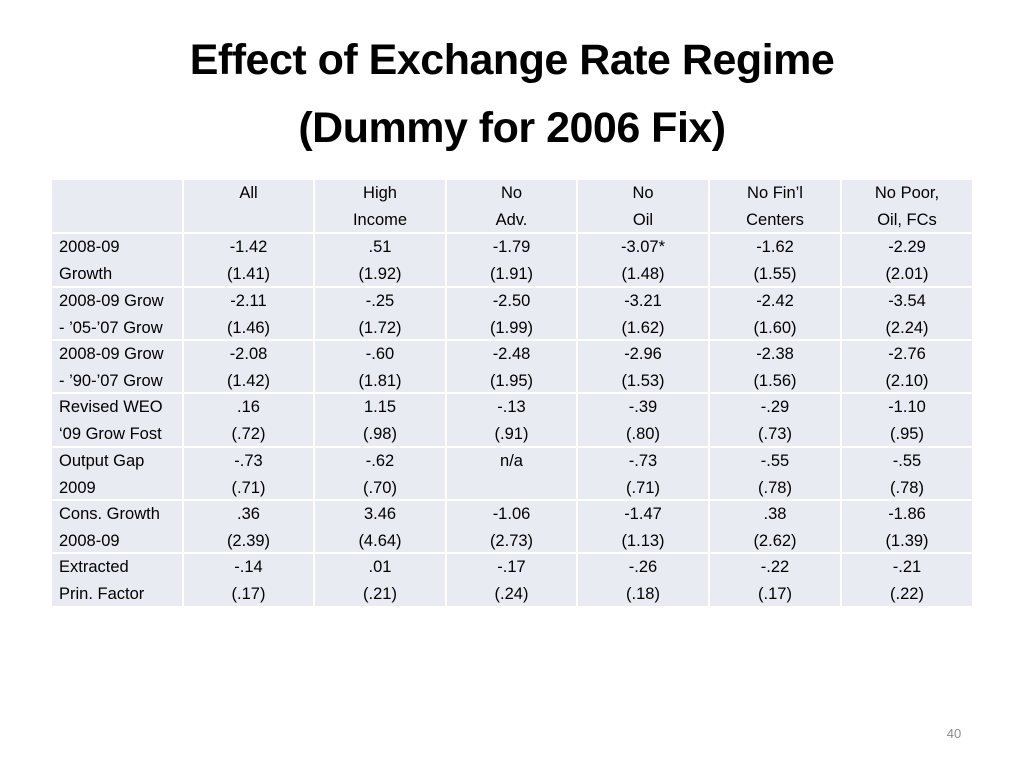 The height and width of the screenshot is (768, 1024). Describe the element at coordinates (775, 580) in the screenshot. I see `table-cell: -.22 (.17)` at that location.